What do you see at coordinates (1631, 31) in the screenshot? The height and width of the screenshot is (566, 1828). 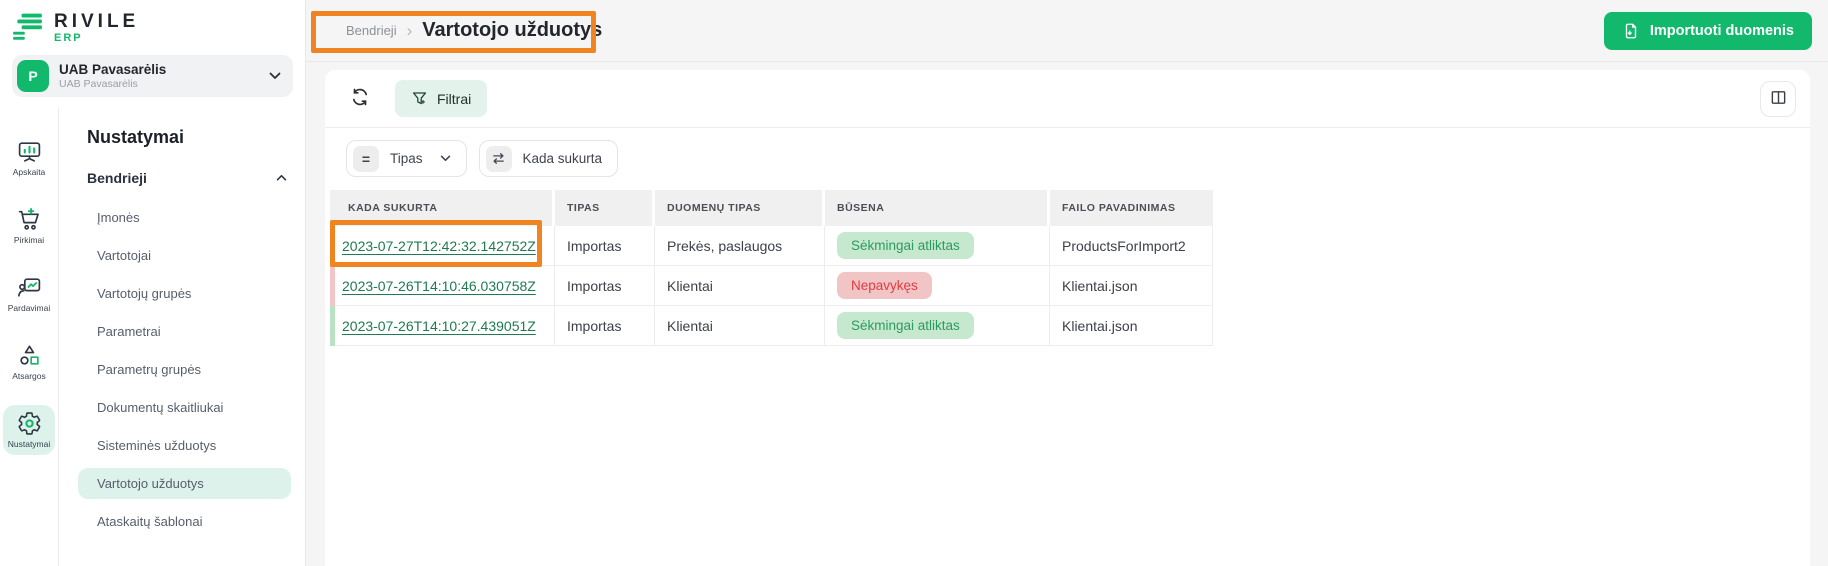 I see `file-import-icon` at bounding box center [1631, 31].